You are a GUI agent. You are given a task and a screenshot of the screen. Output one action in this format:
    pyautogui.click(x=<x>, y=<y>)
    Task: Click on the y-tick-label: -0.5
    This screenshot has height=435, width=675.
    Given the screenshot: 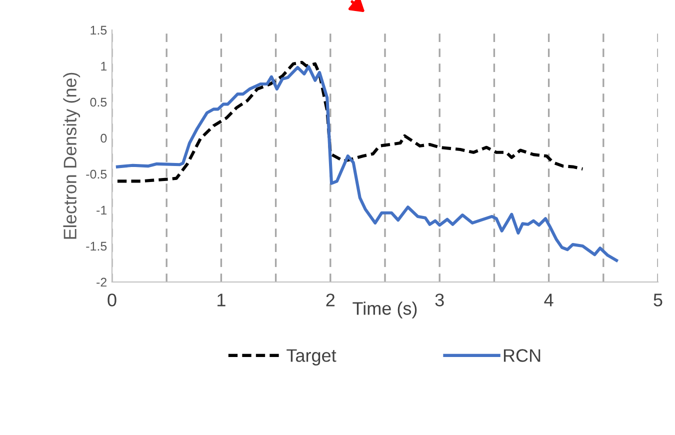 What is the action you would take?
    pyautogui.click(x=96, y=174)
    